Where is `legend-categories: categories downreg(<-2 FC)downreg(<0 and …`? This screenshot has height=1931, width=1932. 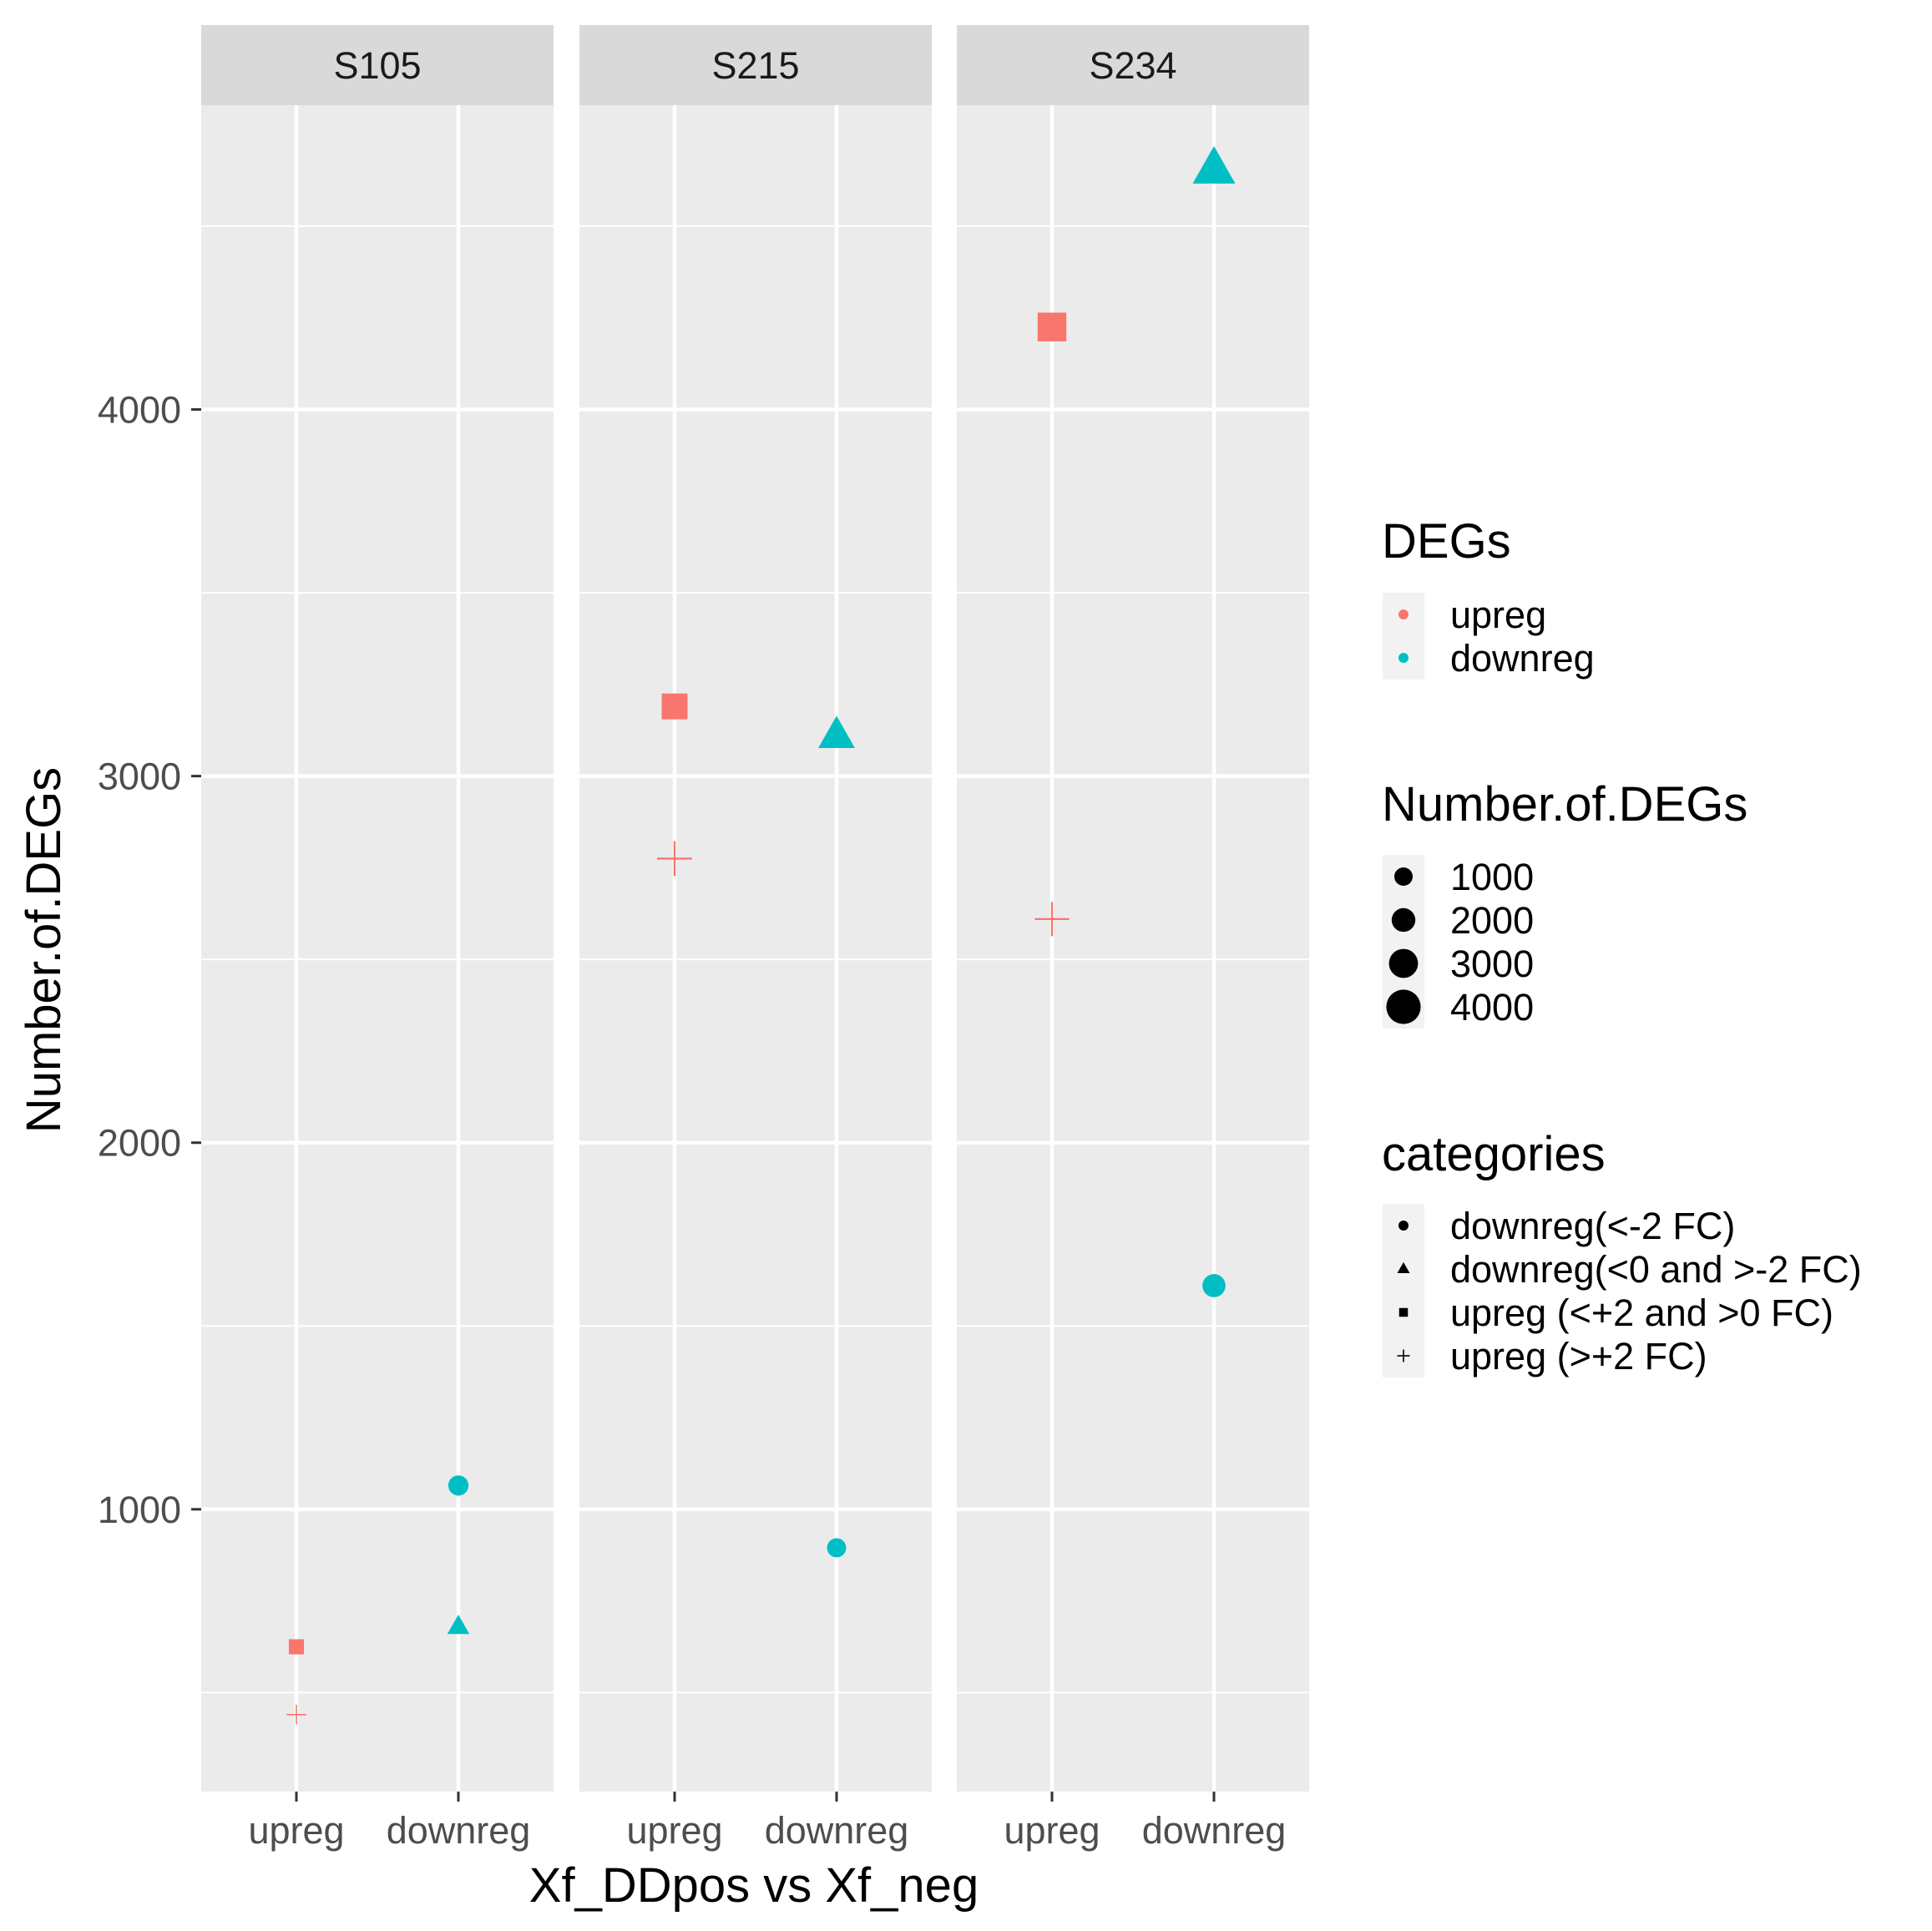
legend-categories: categories downreg(<-2 FC)downreg(<0 and … is located at coordinates (1622, 1252).